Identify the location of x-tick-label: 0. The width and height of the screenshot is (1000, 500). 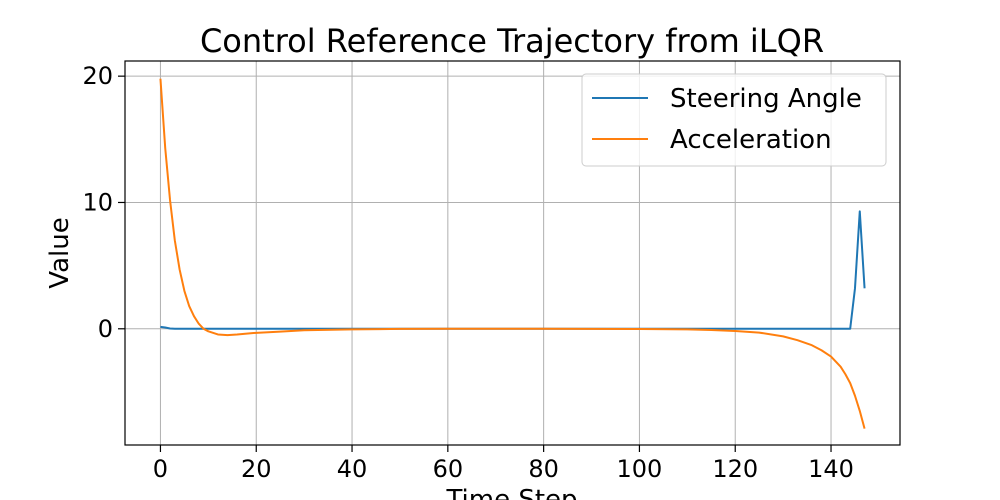
(160, 469).